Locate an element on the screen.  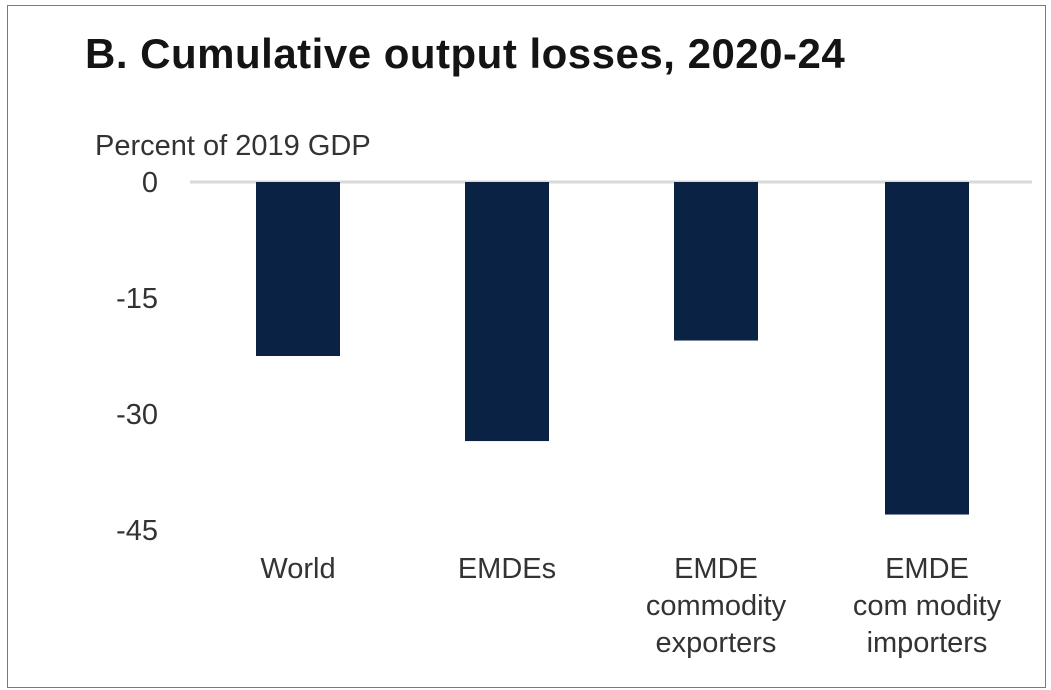
category-label: World is located at coordinates (297, 569).